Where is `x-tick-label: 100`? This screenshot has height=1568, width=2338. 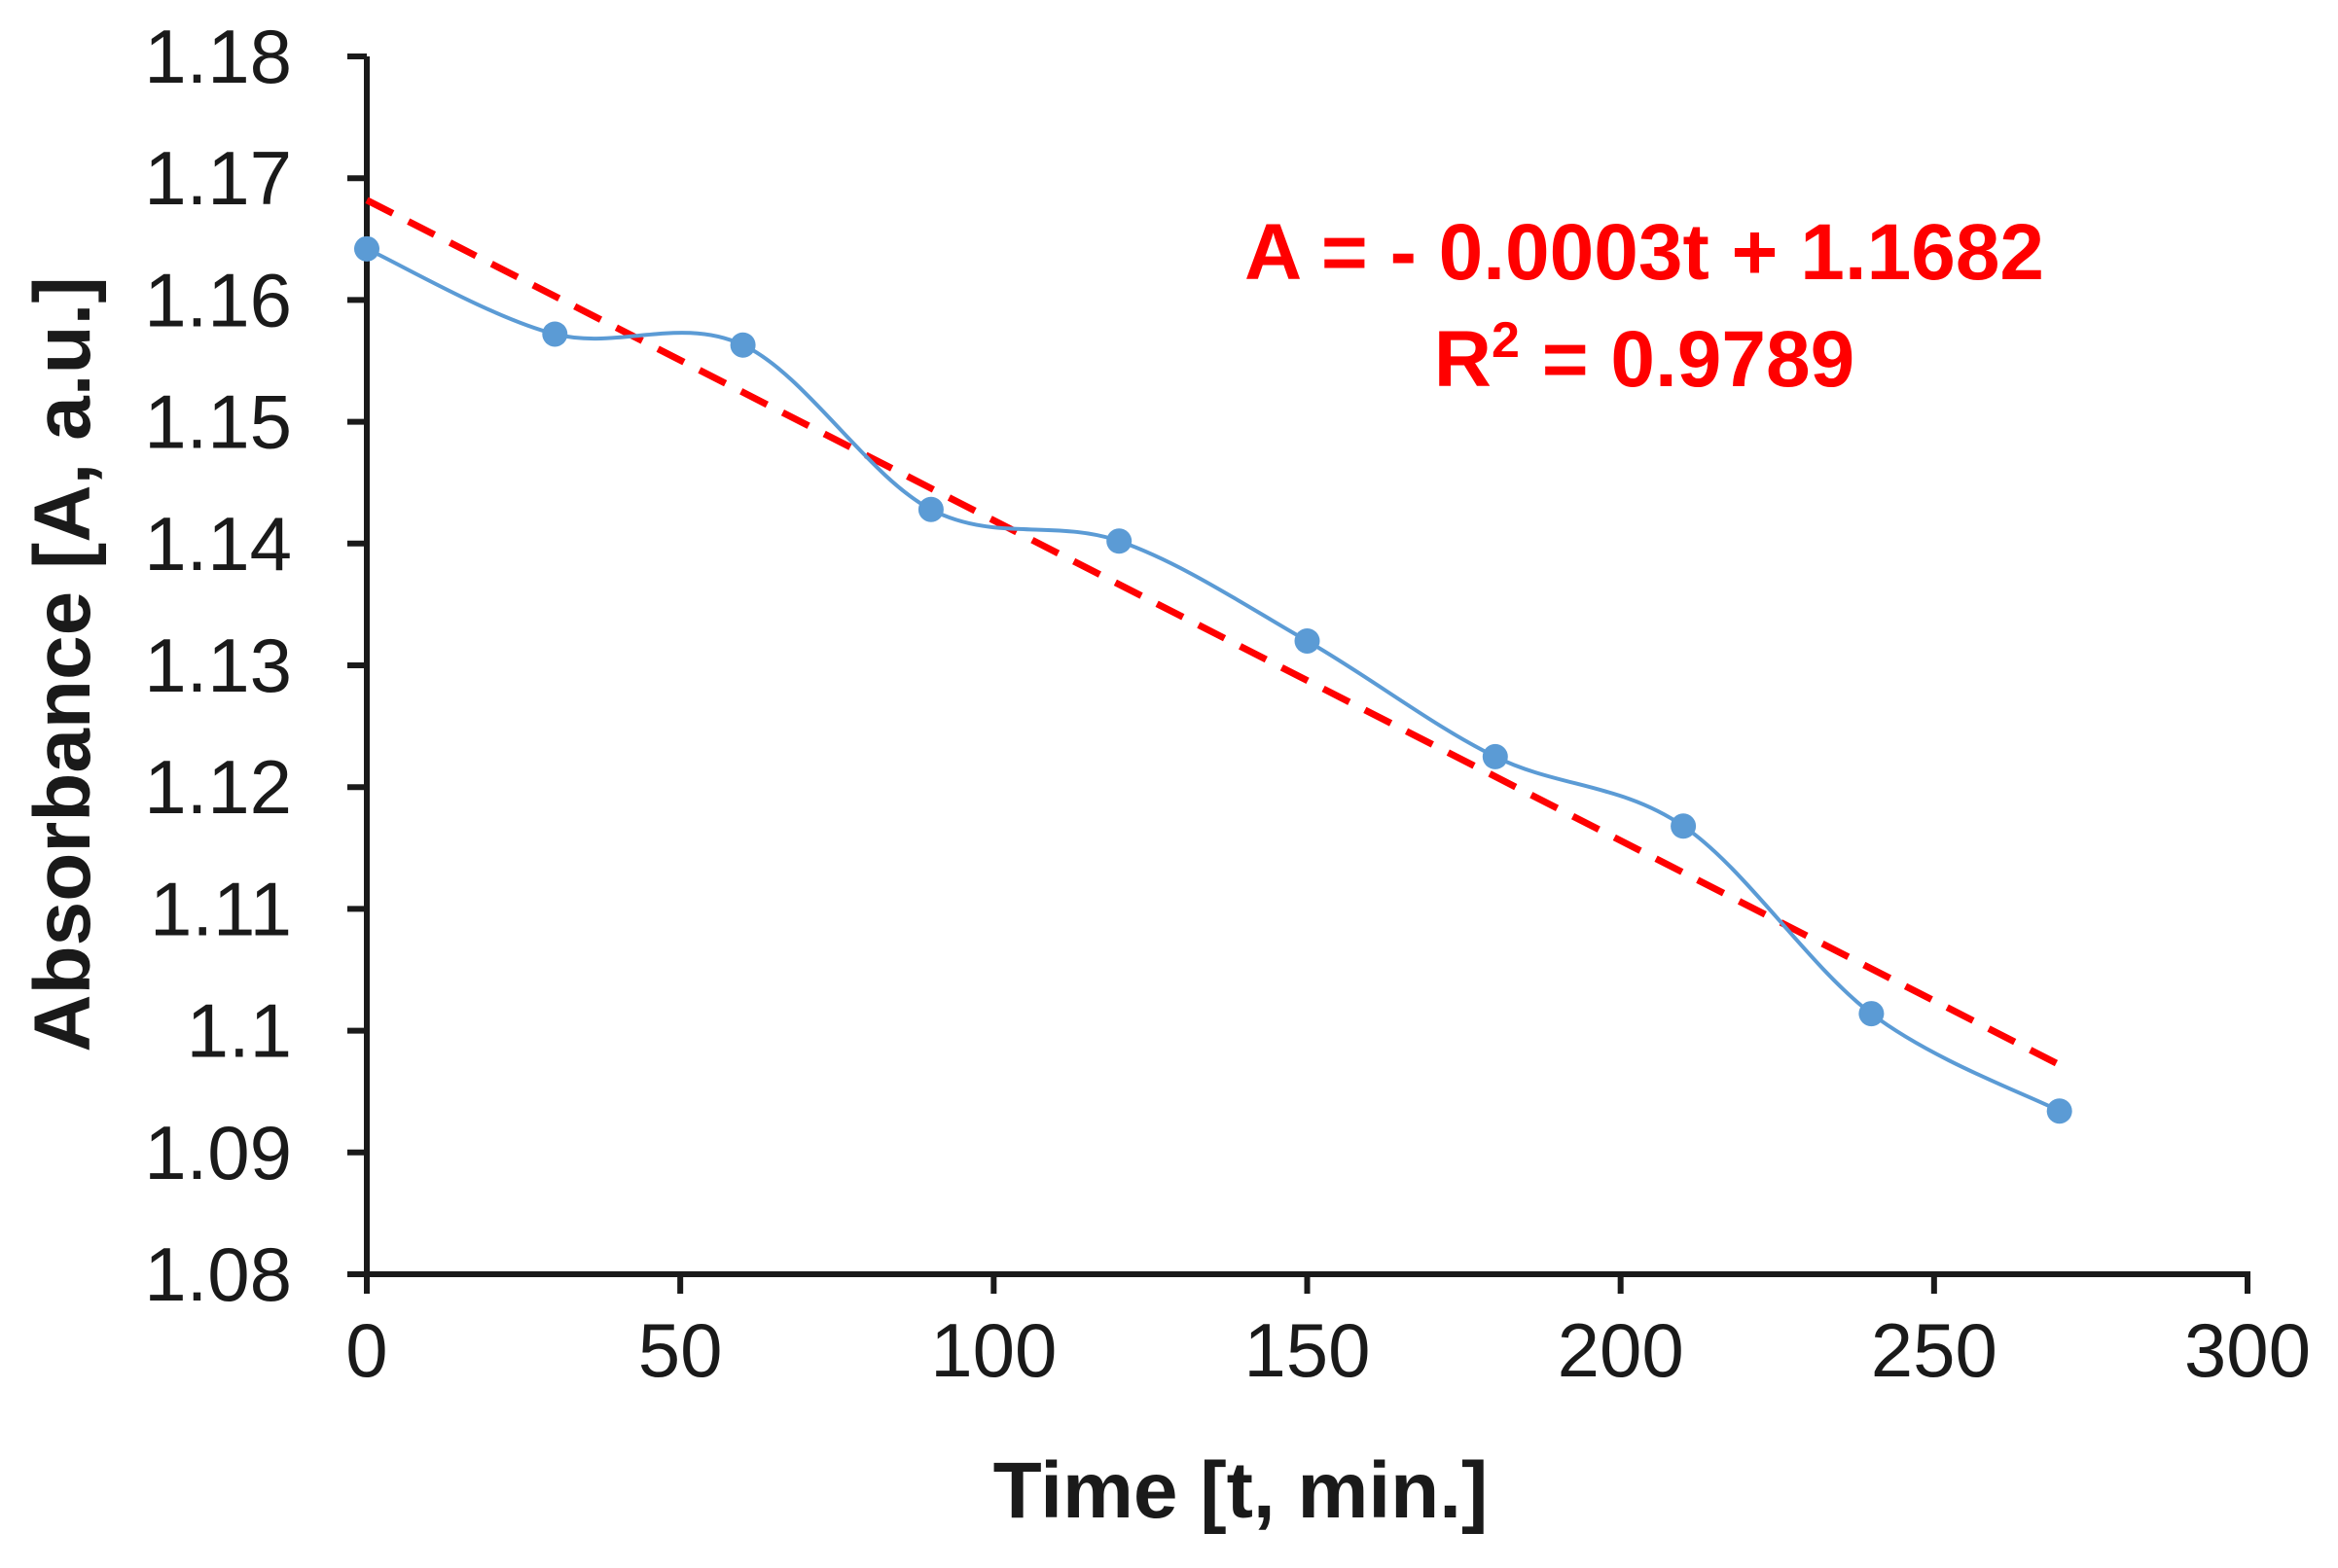
x-tick-label: 100 is located at coordinates (993, 1350).